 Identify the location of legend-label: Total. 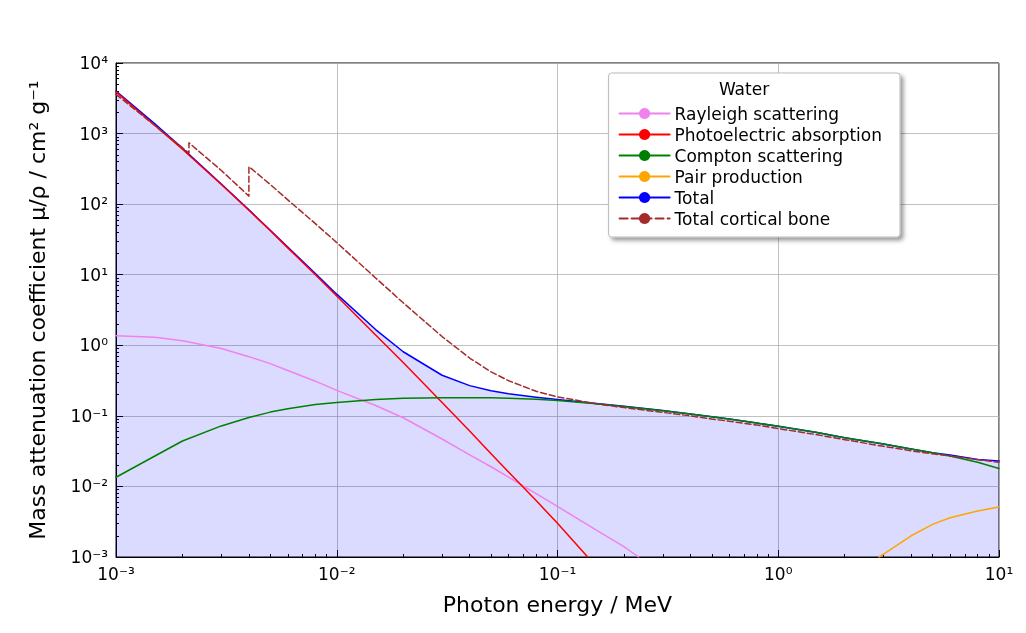
(694, 197).